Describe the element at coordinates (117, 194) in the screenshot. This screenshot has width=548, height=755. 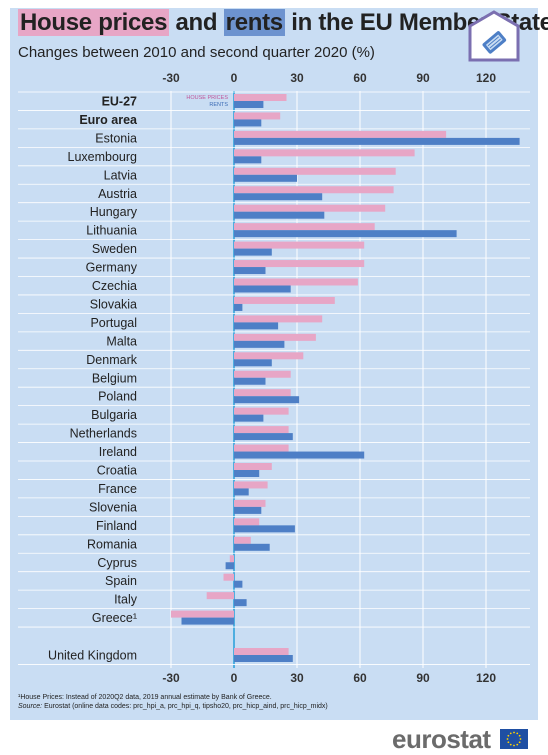
I see `category-label: Austria` at that location.